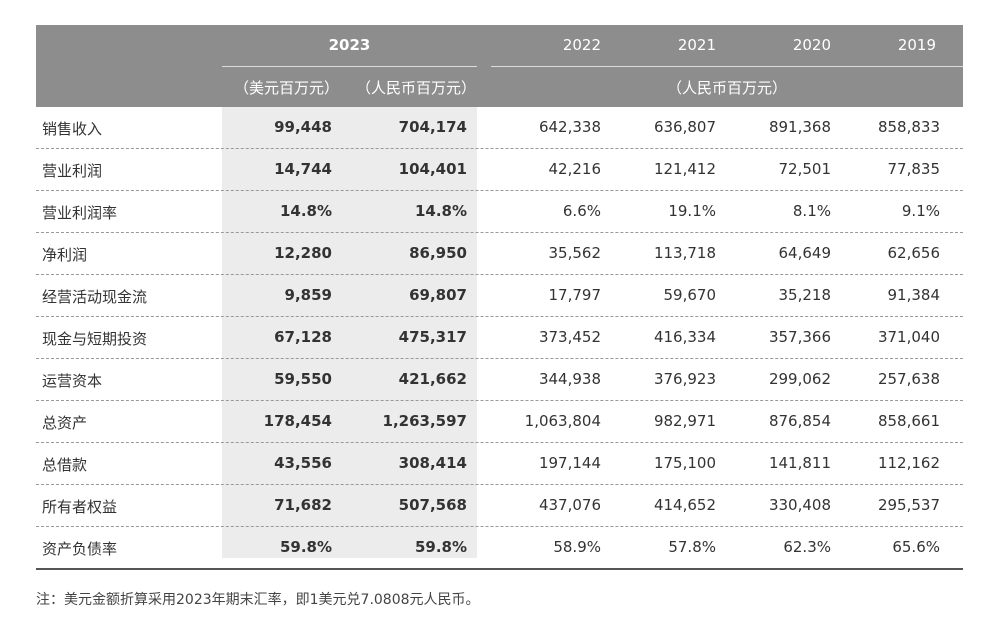  I want to click on value-2021: 113,718, so click(684, 253).